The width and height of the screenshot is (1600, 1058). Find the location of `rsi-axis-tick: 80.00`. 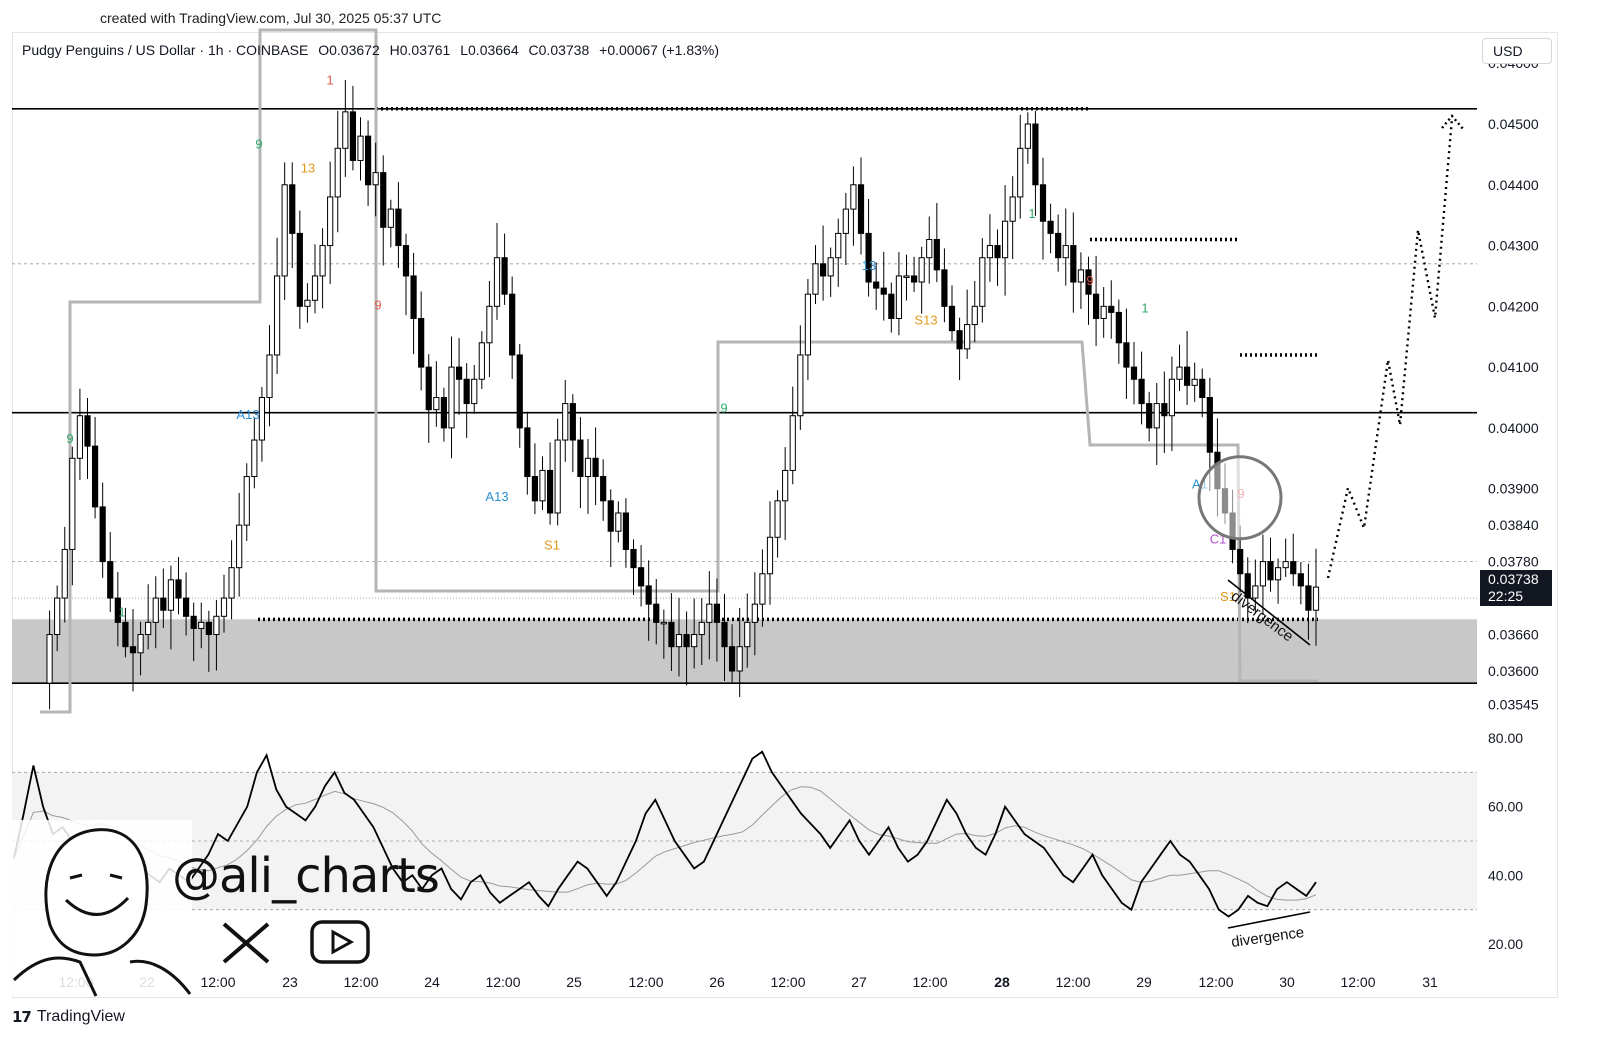

rsi-axis-tick: 80.00 is located at coordinates (1505, 738).